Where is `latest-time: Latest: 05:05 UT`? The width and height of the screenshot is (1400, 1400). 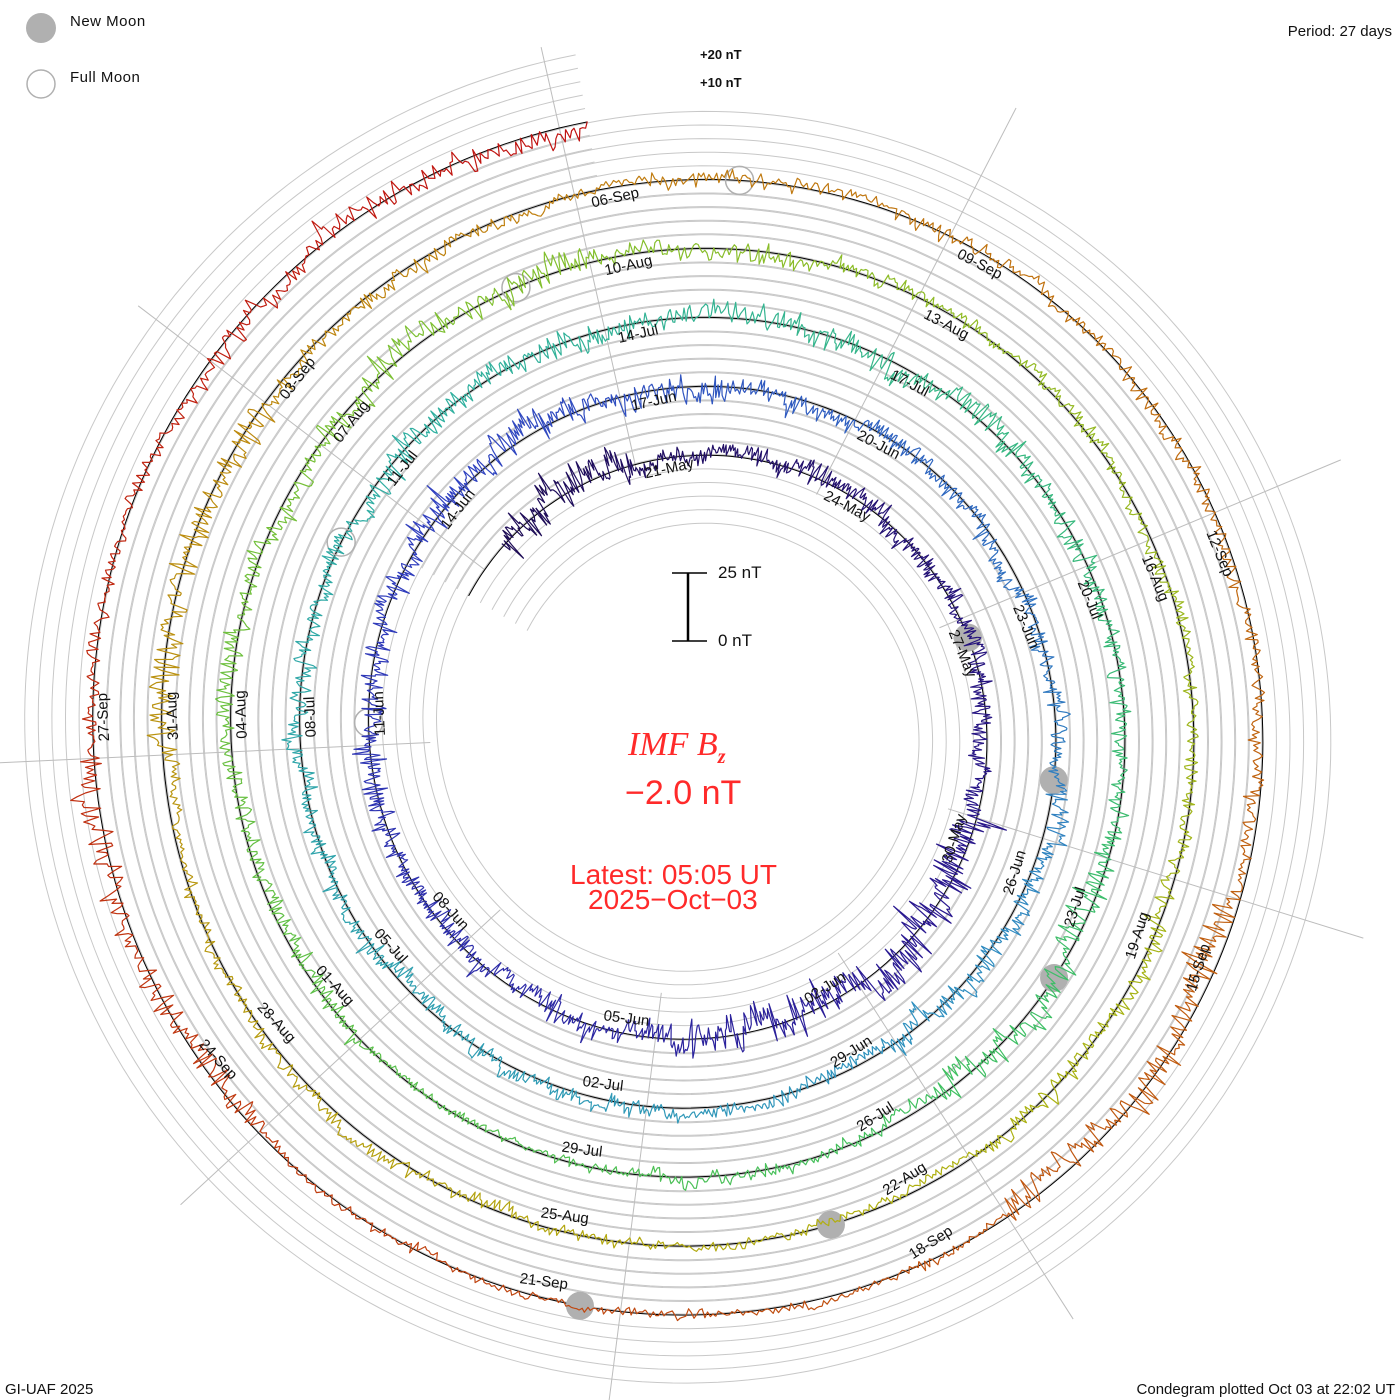
latest-time: Latest: 05:05 UT is located at coordinates (674, 874).